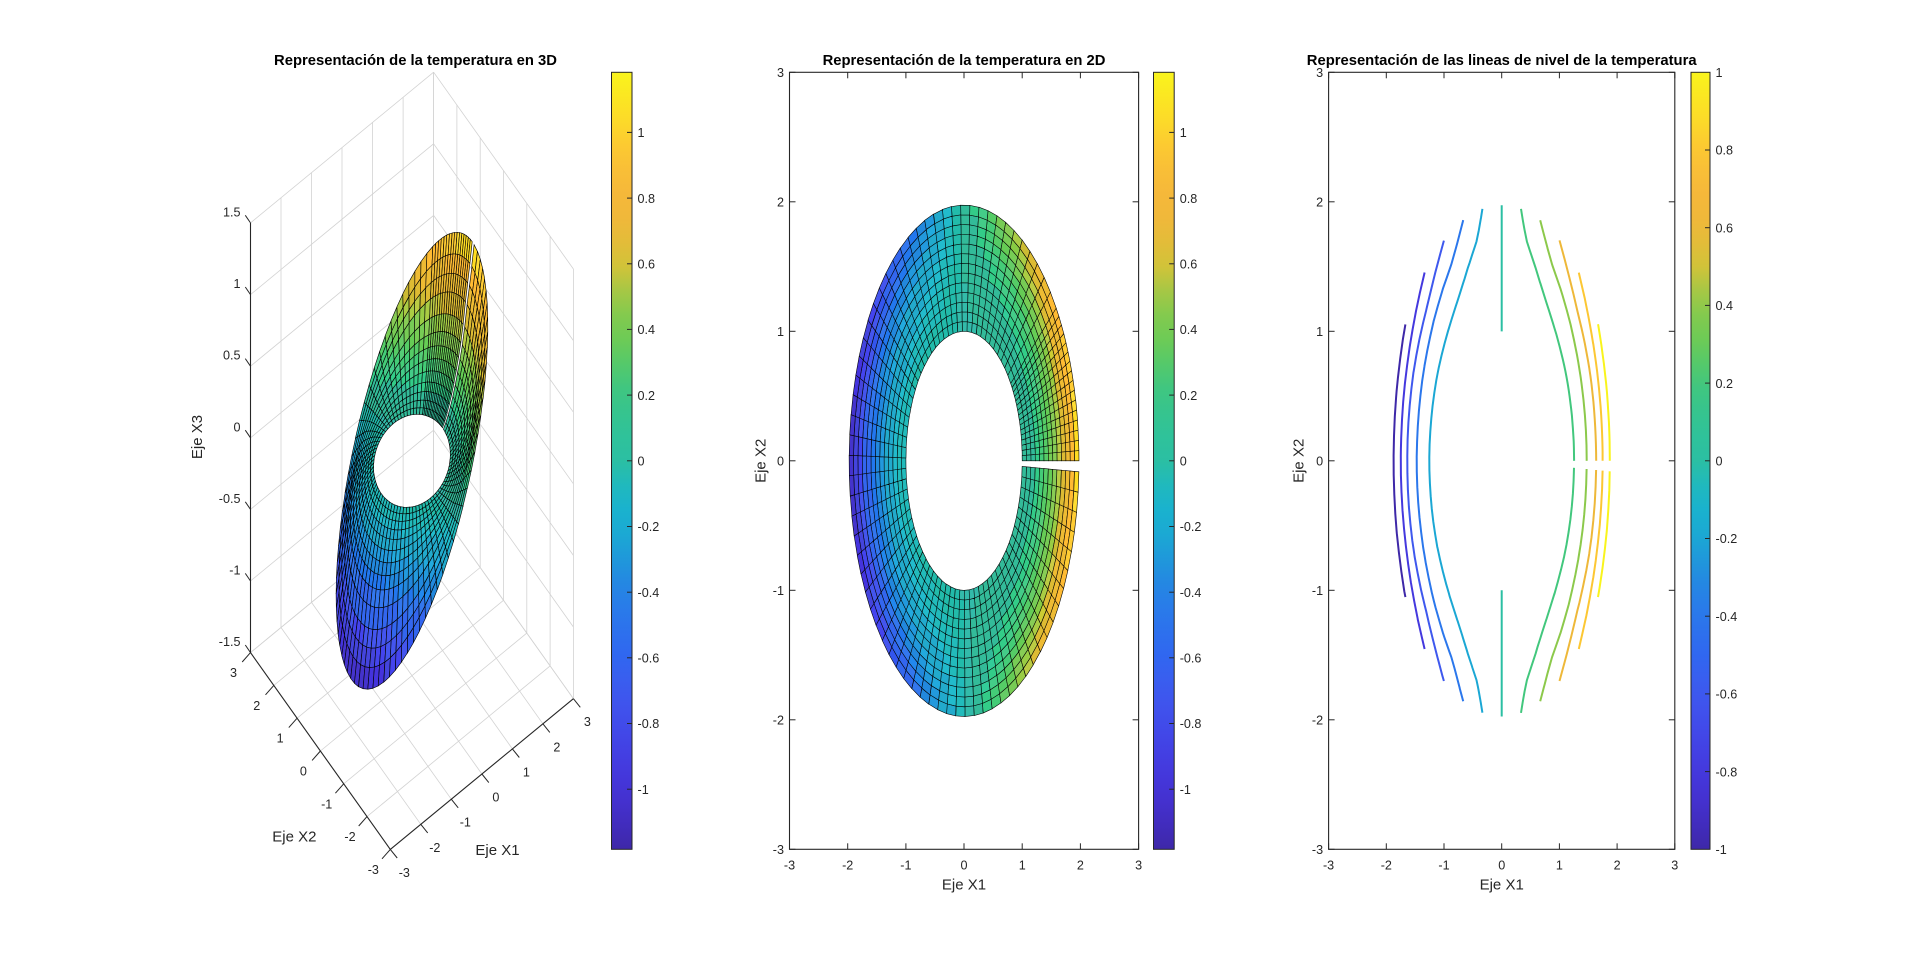 This screenshot has width=1920, height=960. What do you see at coordinates (232, 212) in the screenshot?
I see `svg-text: 1.5` at bounding box center [232, 212].